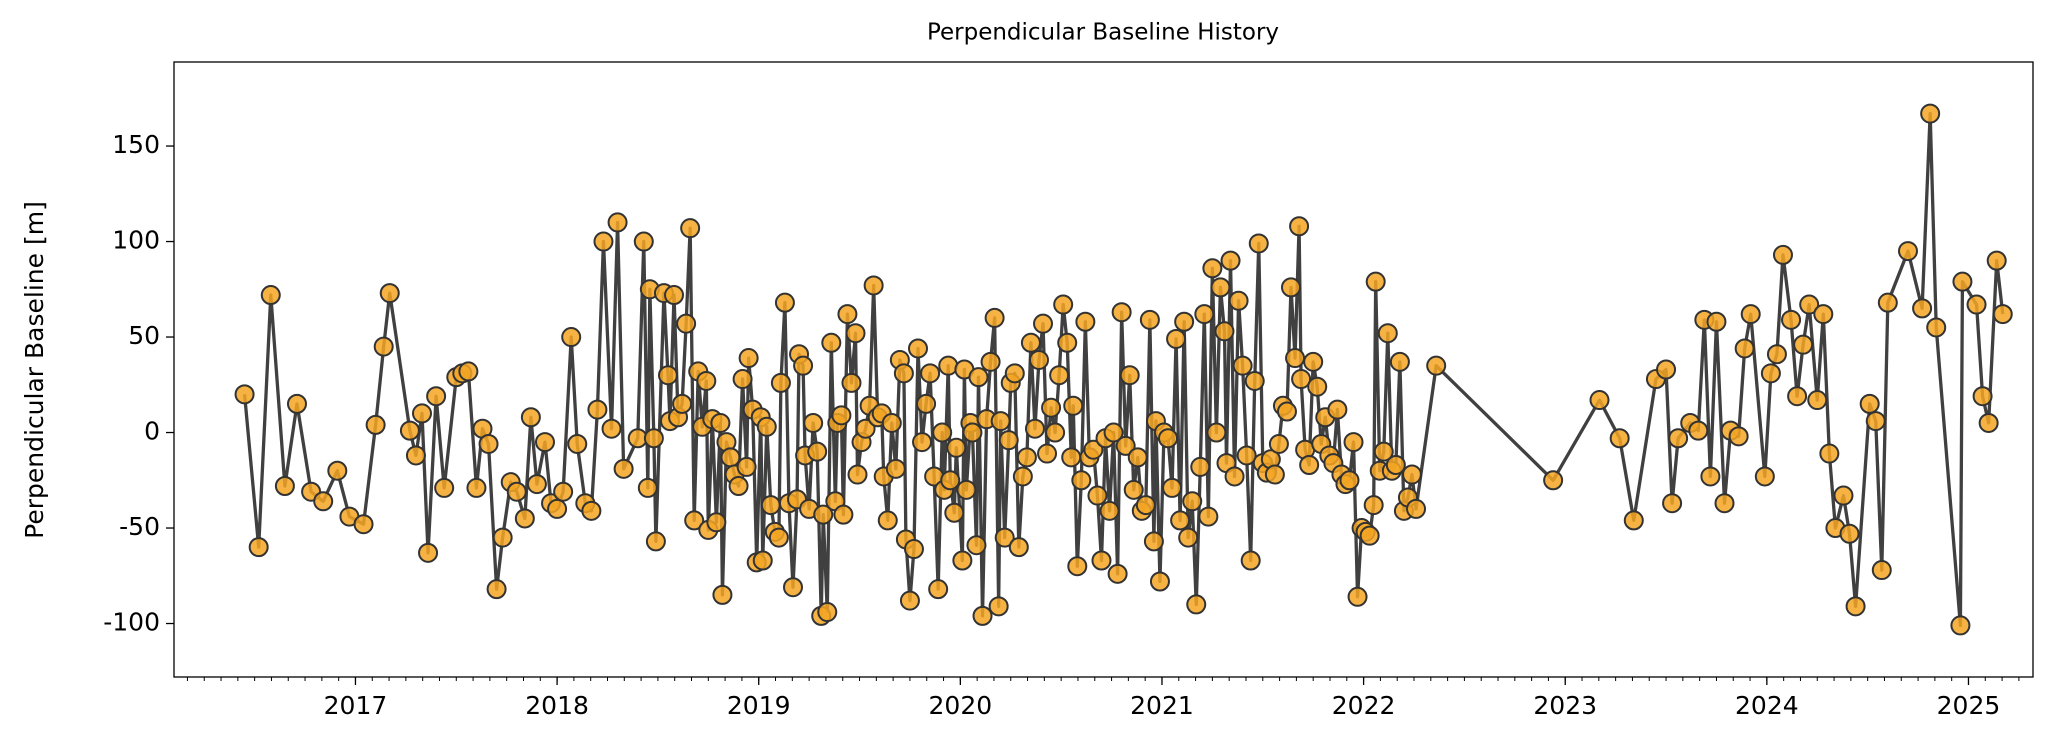  What do you see at coordinates (131, 622) in the screenshot?
I see `y-tick-label: -100` at bounding box center [131, 622].